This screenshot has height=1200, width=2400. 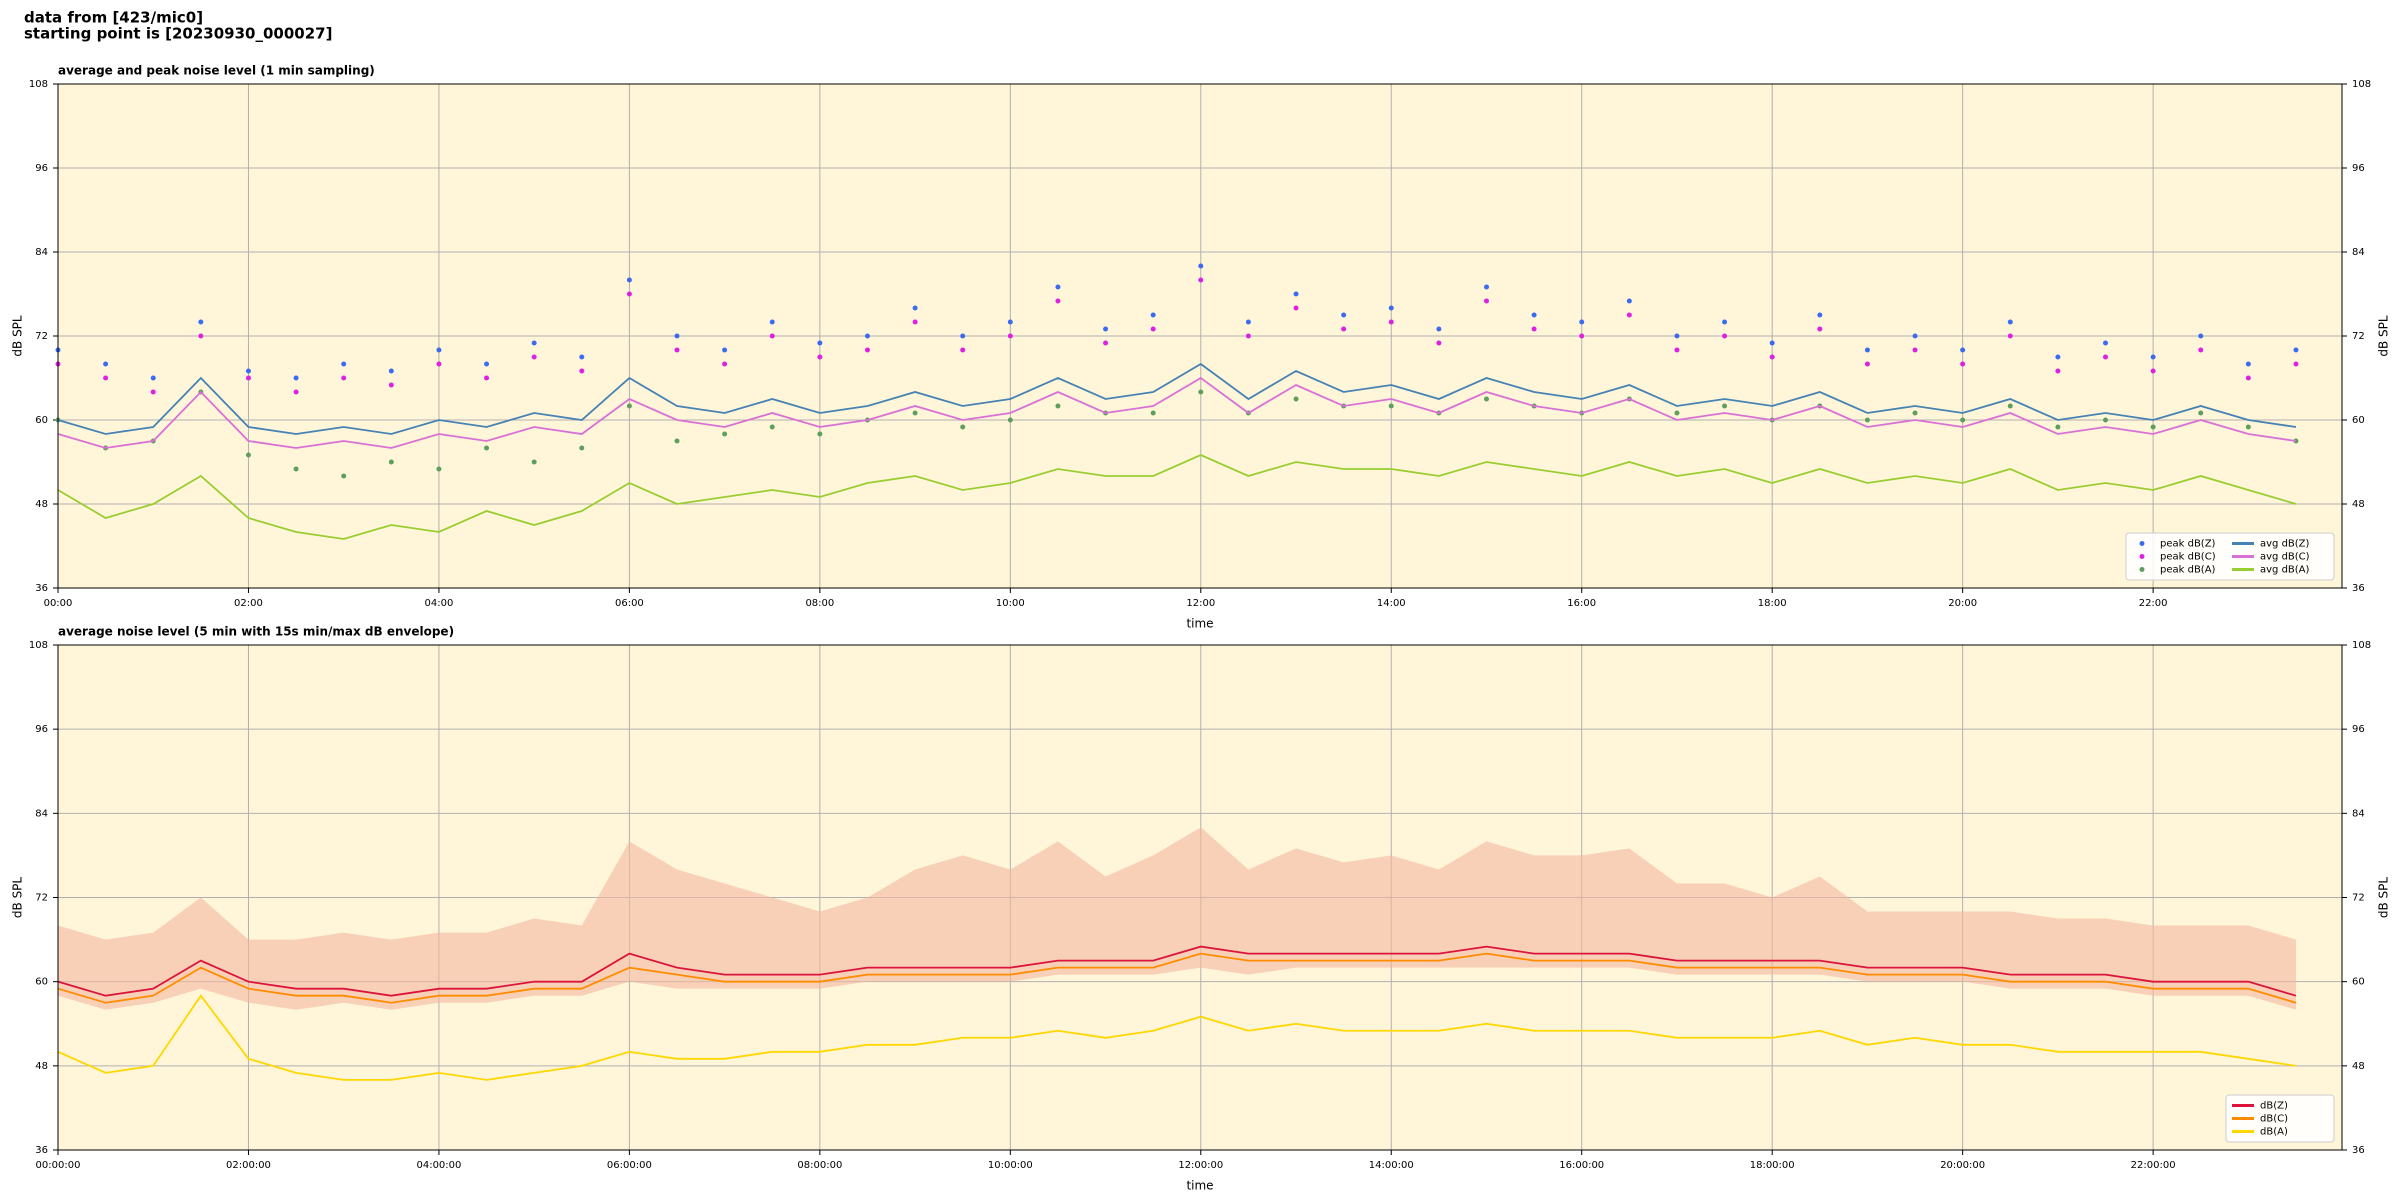 I want to click on x-tick-label: 20:00:00, so click(x=1962, y=1165).